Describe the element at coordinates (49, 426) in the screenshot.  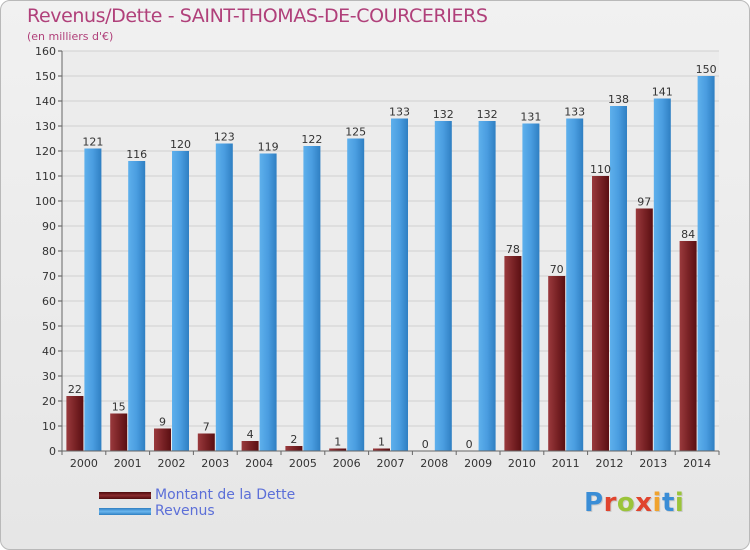
I see `y-tick-label: 10` at that location.